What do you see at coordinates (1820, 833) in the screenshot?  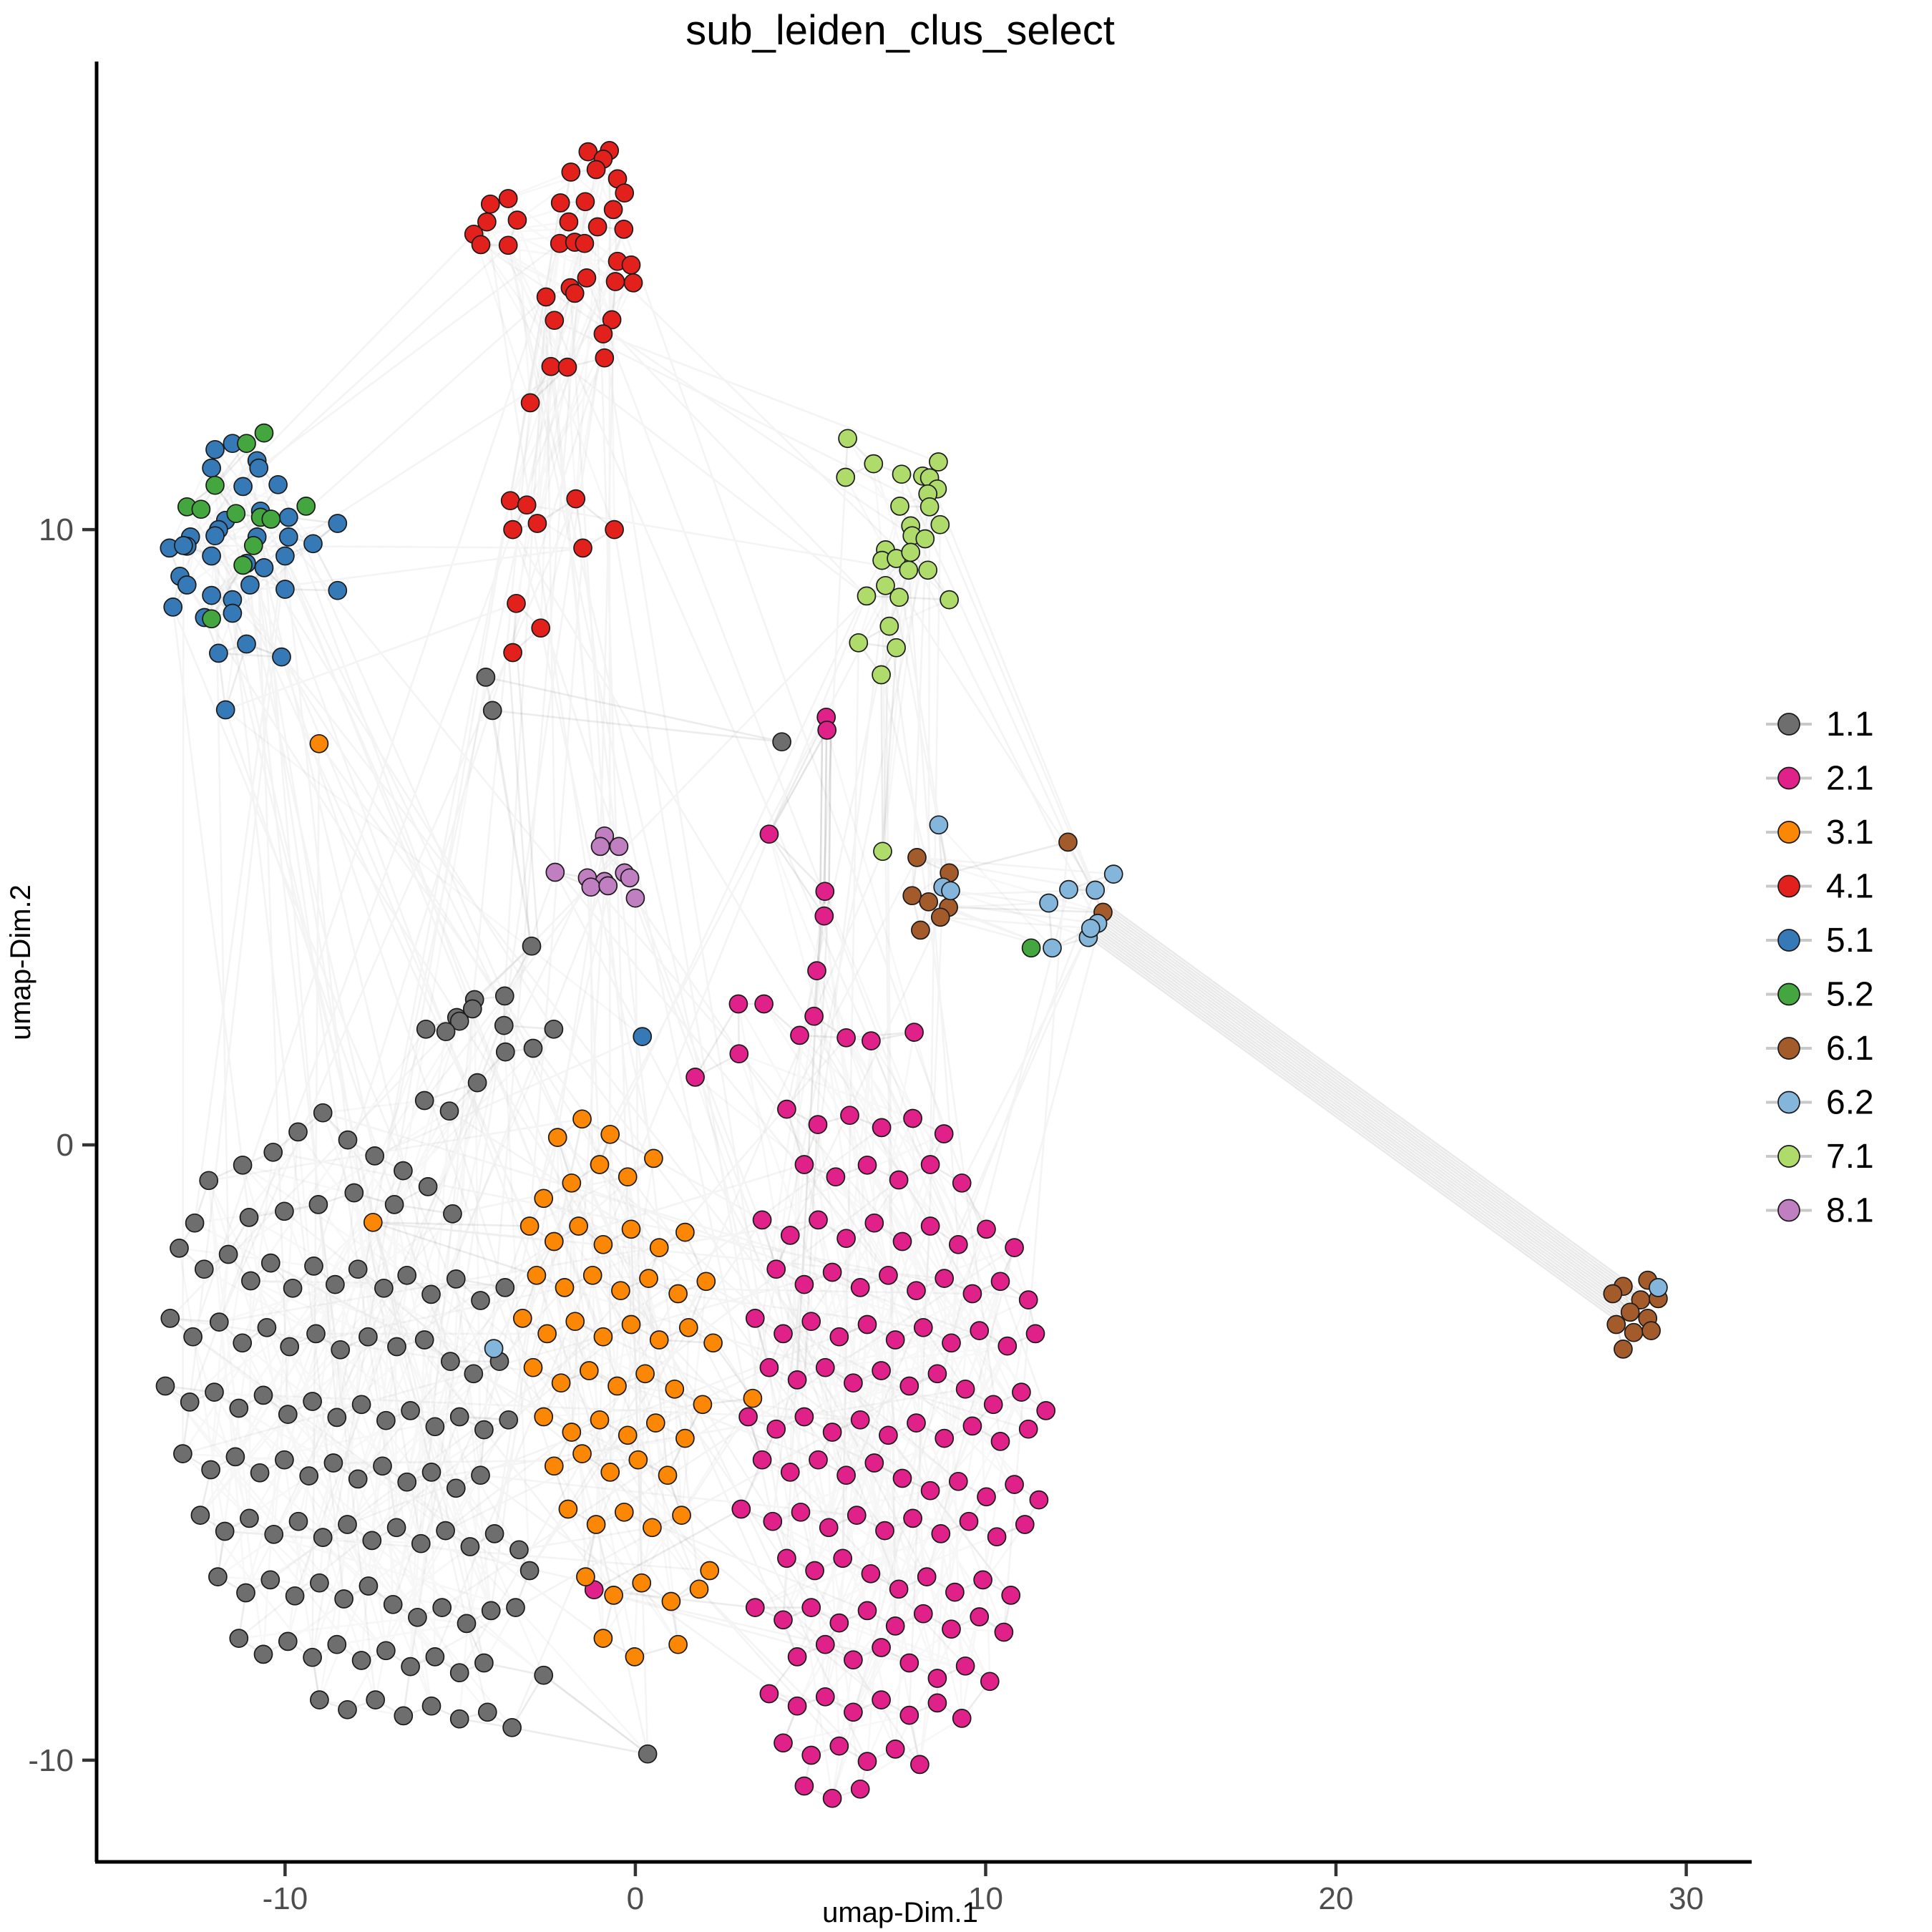 I see `legend-item-3.1: 3.1` at bounding box center [1820, 833].